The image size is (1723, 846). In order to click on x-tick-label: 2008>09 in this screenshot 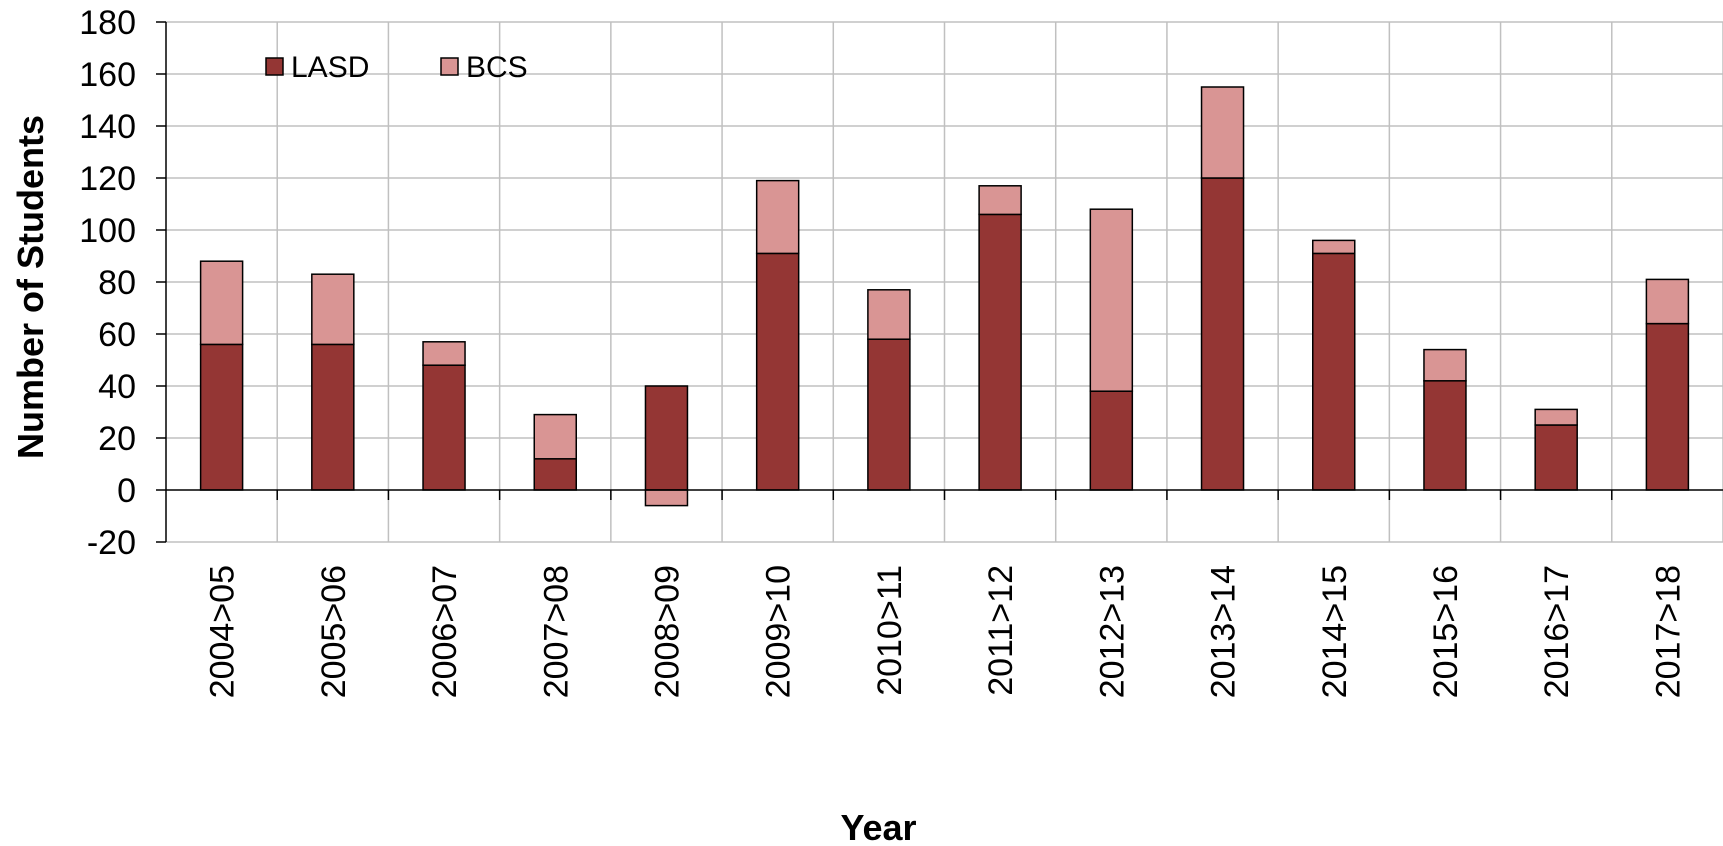, I will do `click(667, 631)`.